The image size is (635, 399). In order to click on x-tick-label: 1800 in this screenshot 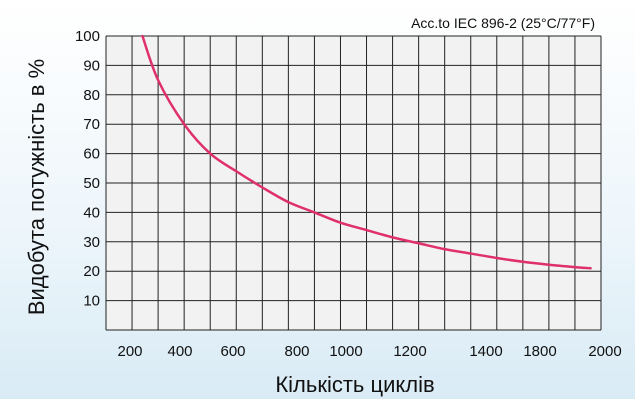, I will do `click(539, 351)`.